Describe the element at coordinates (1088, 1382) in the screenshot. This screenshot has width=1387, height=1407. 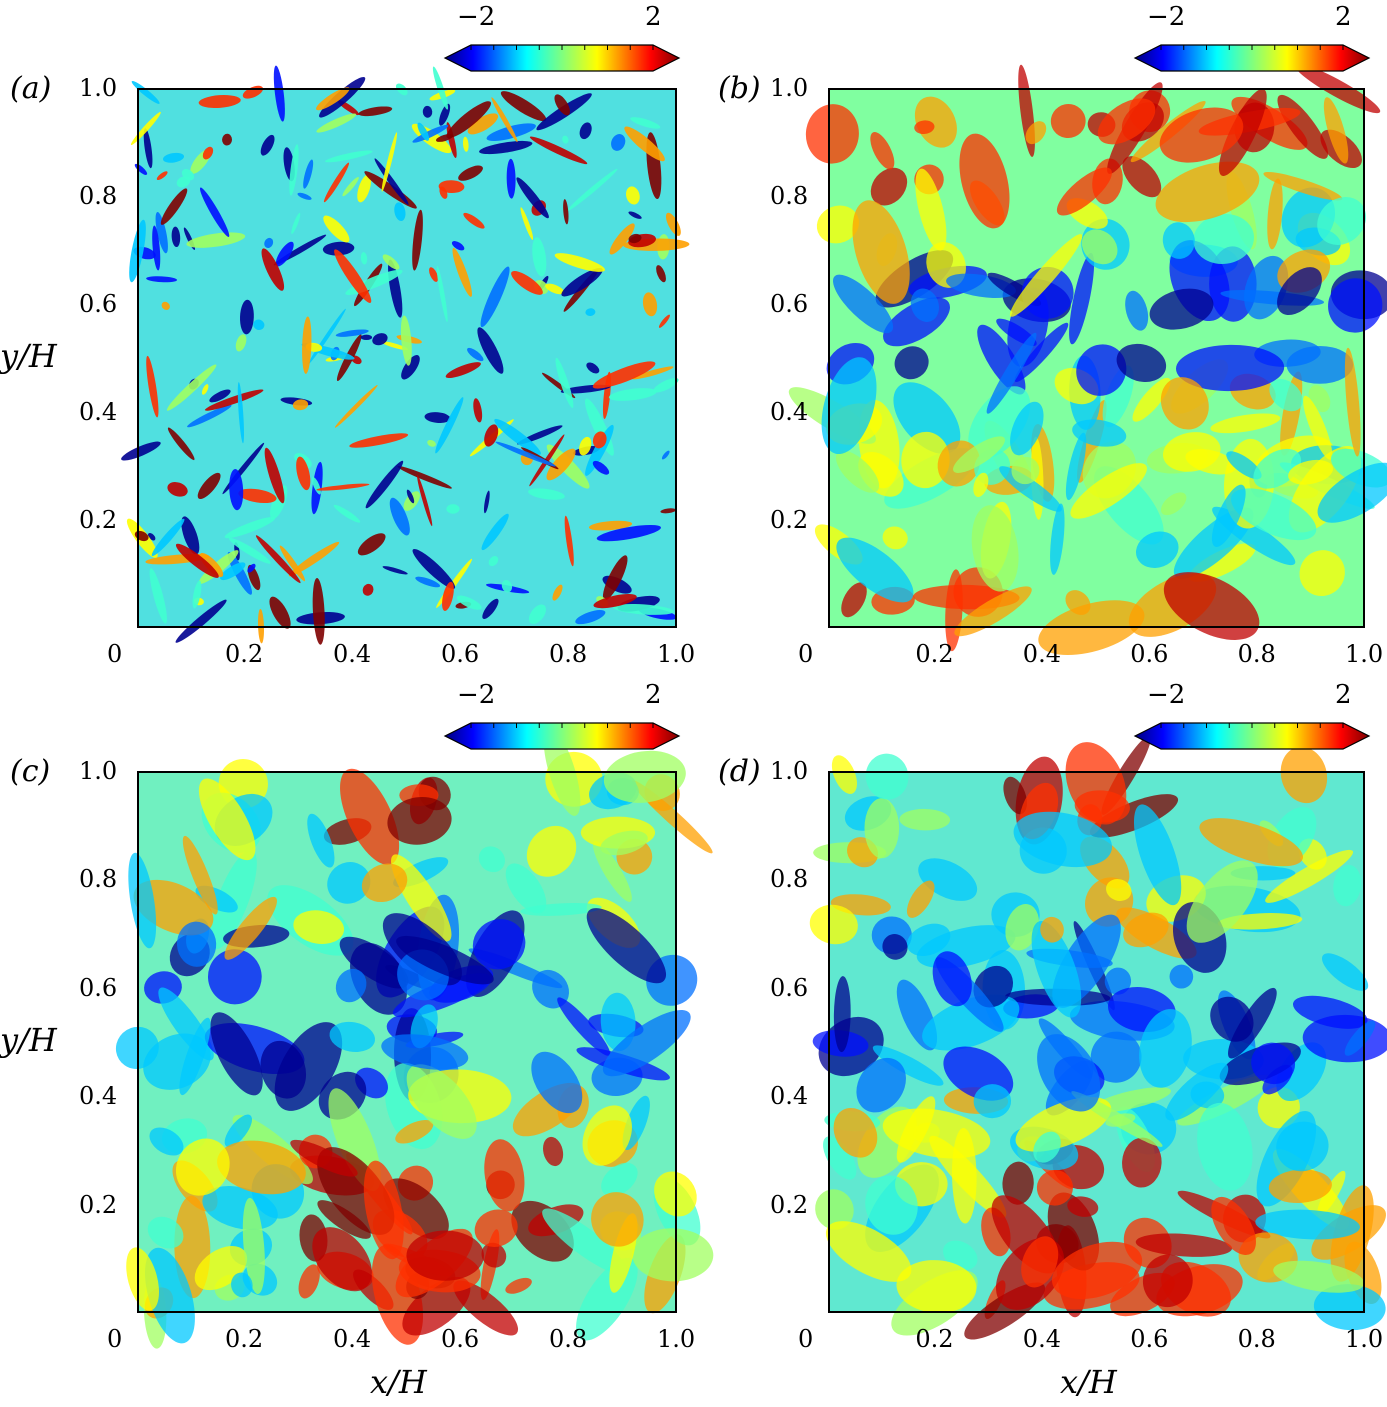
I see `x-axis-label-right: x/H` at that location.